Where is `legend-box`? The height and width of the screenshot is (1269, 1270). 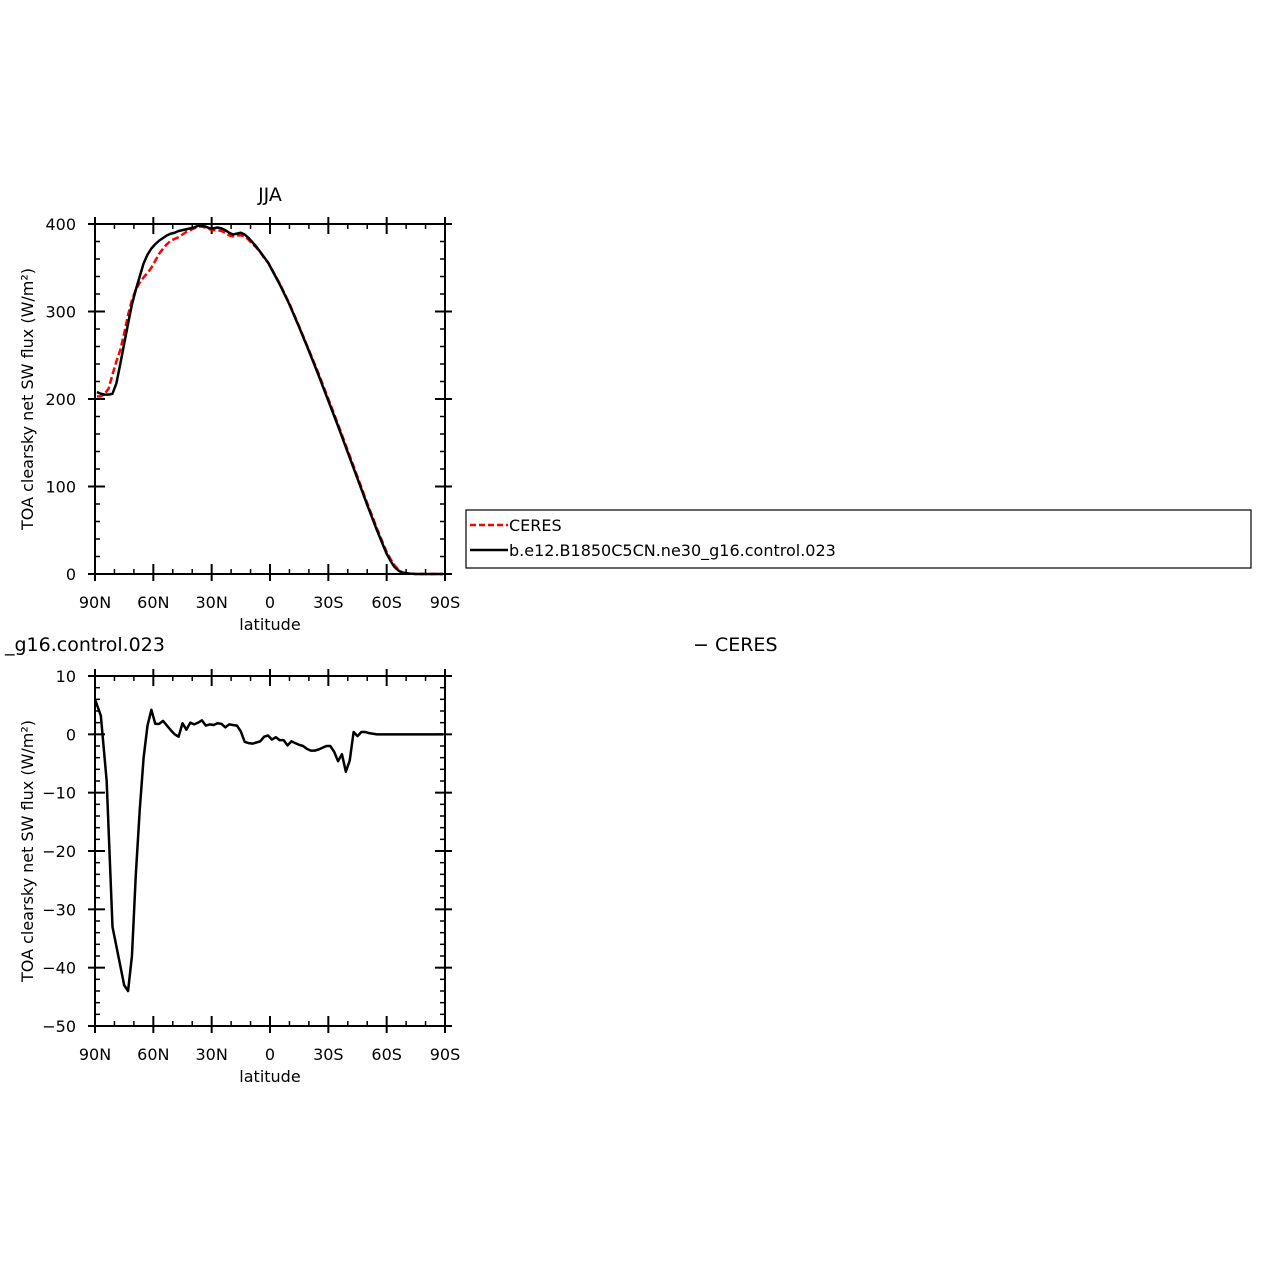 legend-box is located at coordinates (858, 539).